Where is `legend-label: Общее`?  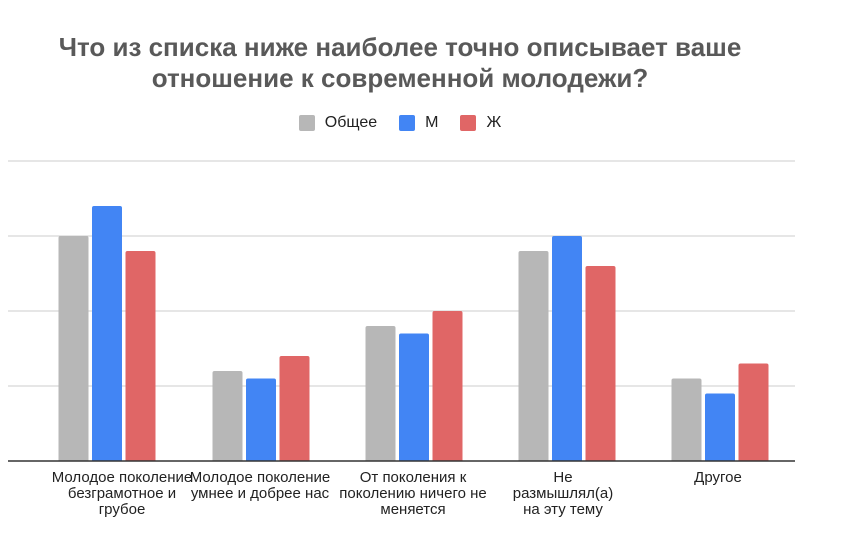
legend-label: Общее is located at coordinates (351, 122).